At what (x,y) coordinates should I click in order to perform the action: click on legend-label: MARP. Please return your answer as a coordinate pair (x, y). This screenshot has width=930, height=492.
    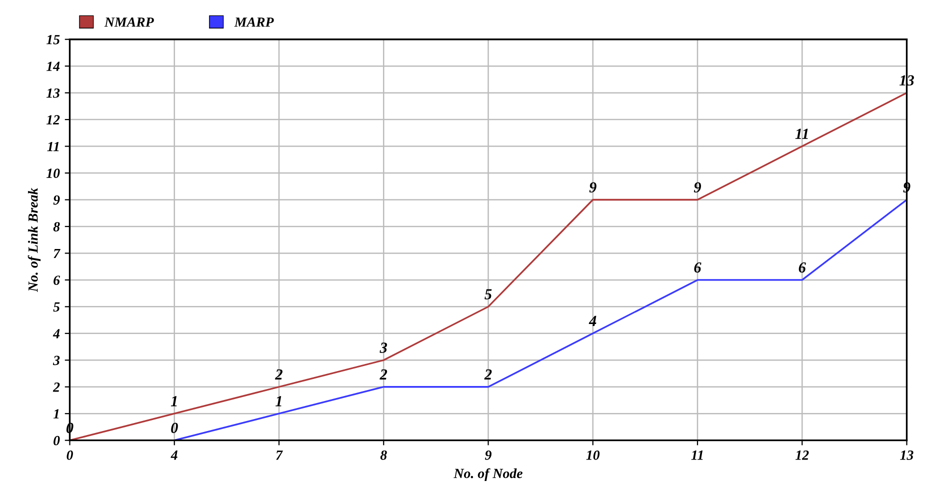
    Looking at the image, I should click on (254, 22).